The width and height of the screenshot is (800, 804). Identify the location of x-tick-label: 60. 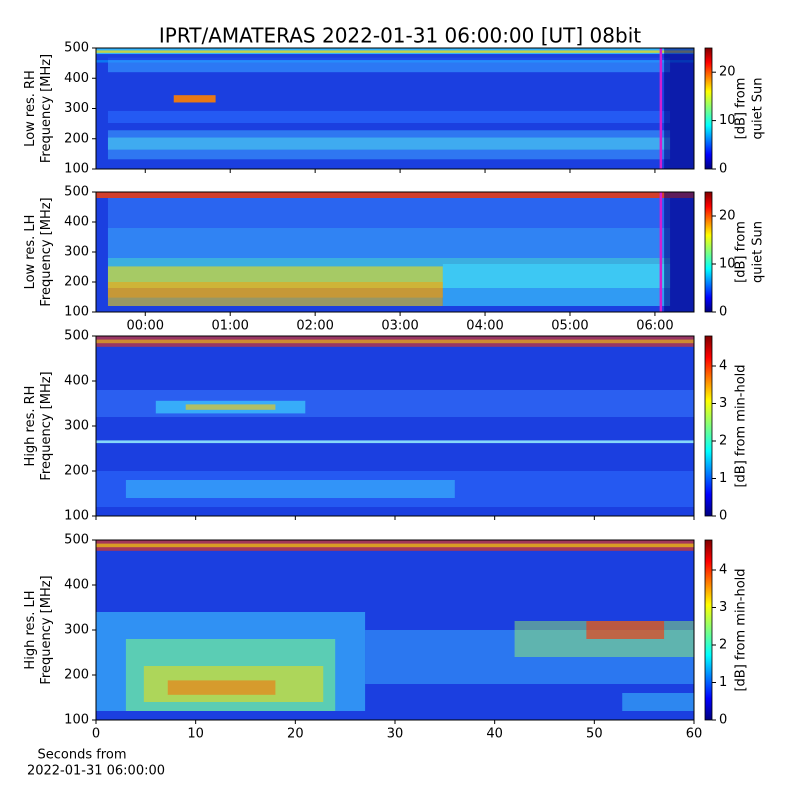
(694, 734).